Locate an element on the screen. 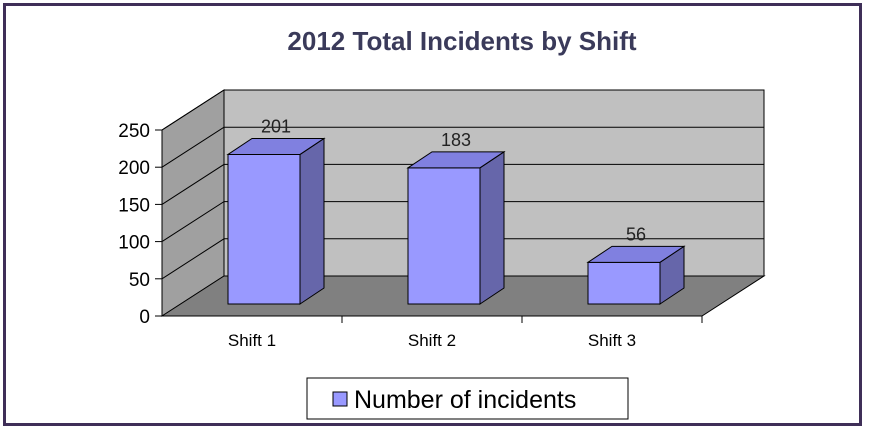 The width and height of the screenshot is (871, 433). chart-title: 2012 Total Incidents by Shift is located at coordinates (461, 41).